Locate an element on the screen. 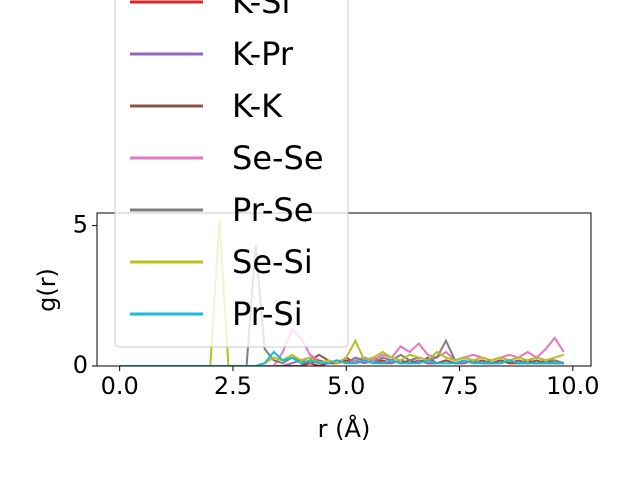 The height and width of the screenshot is (484, 640). y-tick-label: 0 is located at coordinates (80, 365).